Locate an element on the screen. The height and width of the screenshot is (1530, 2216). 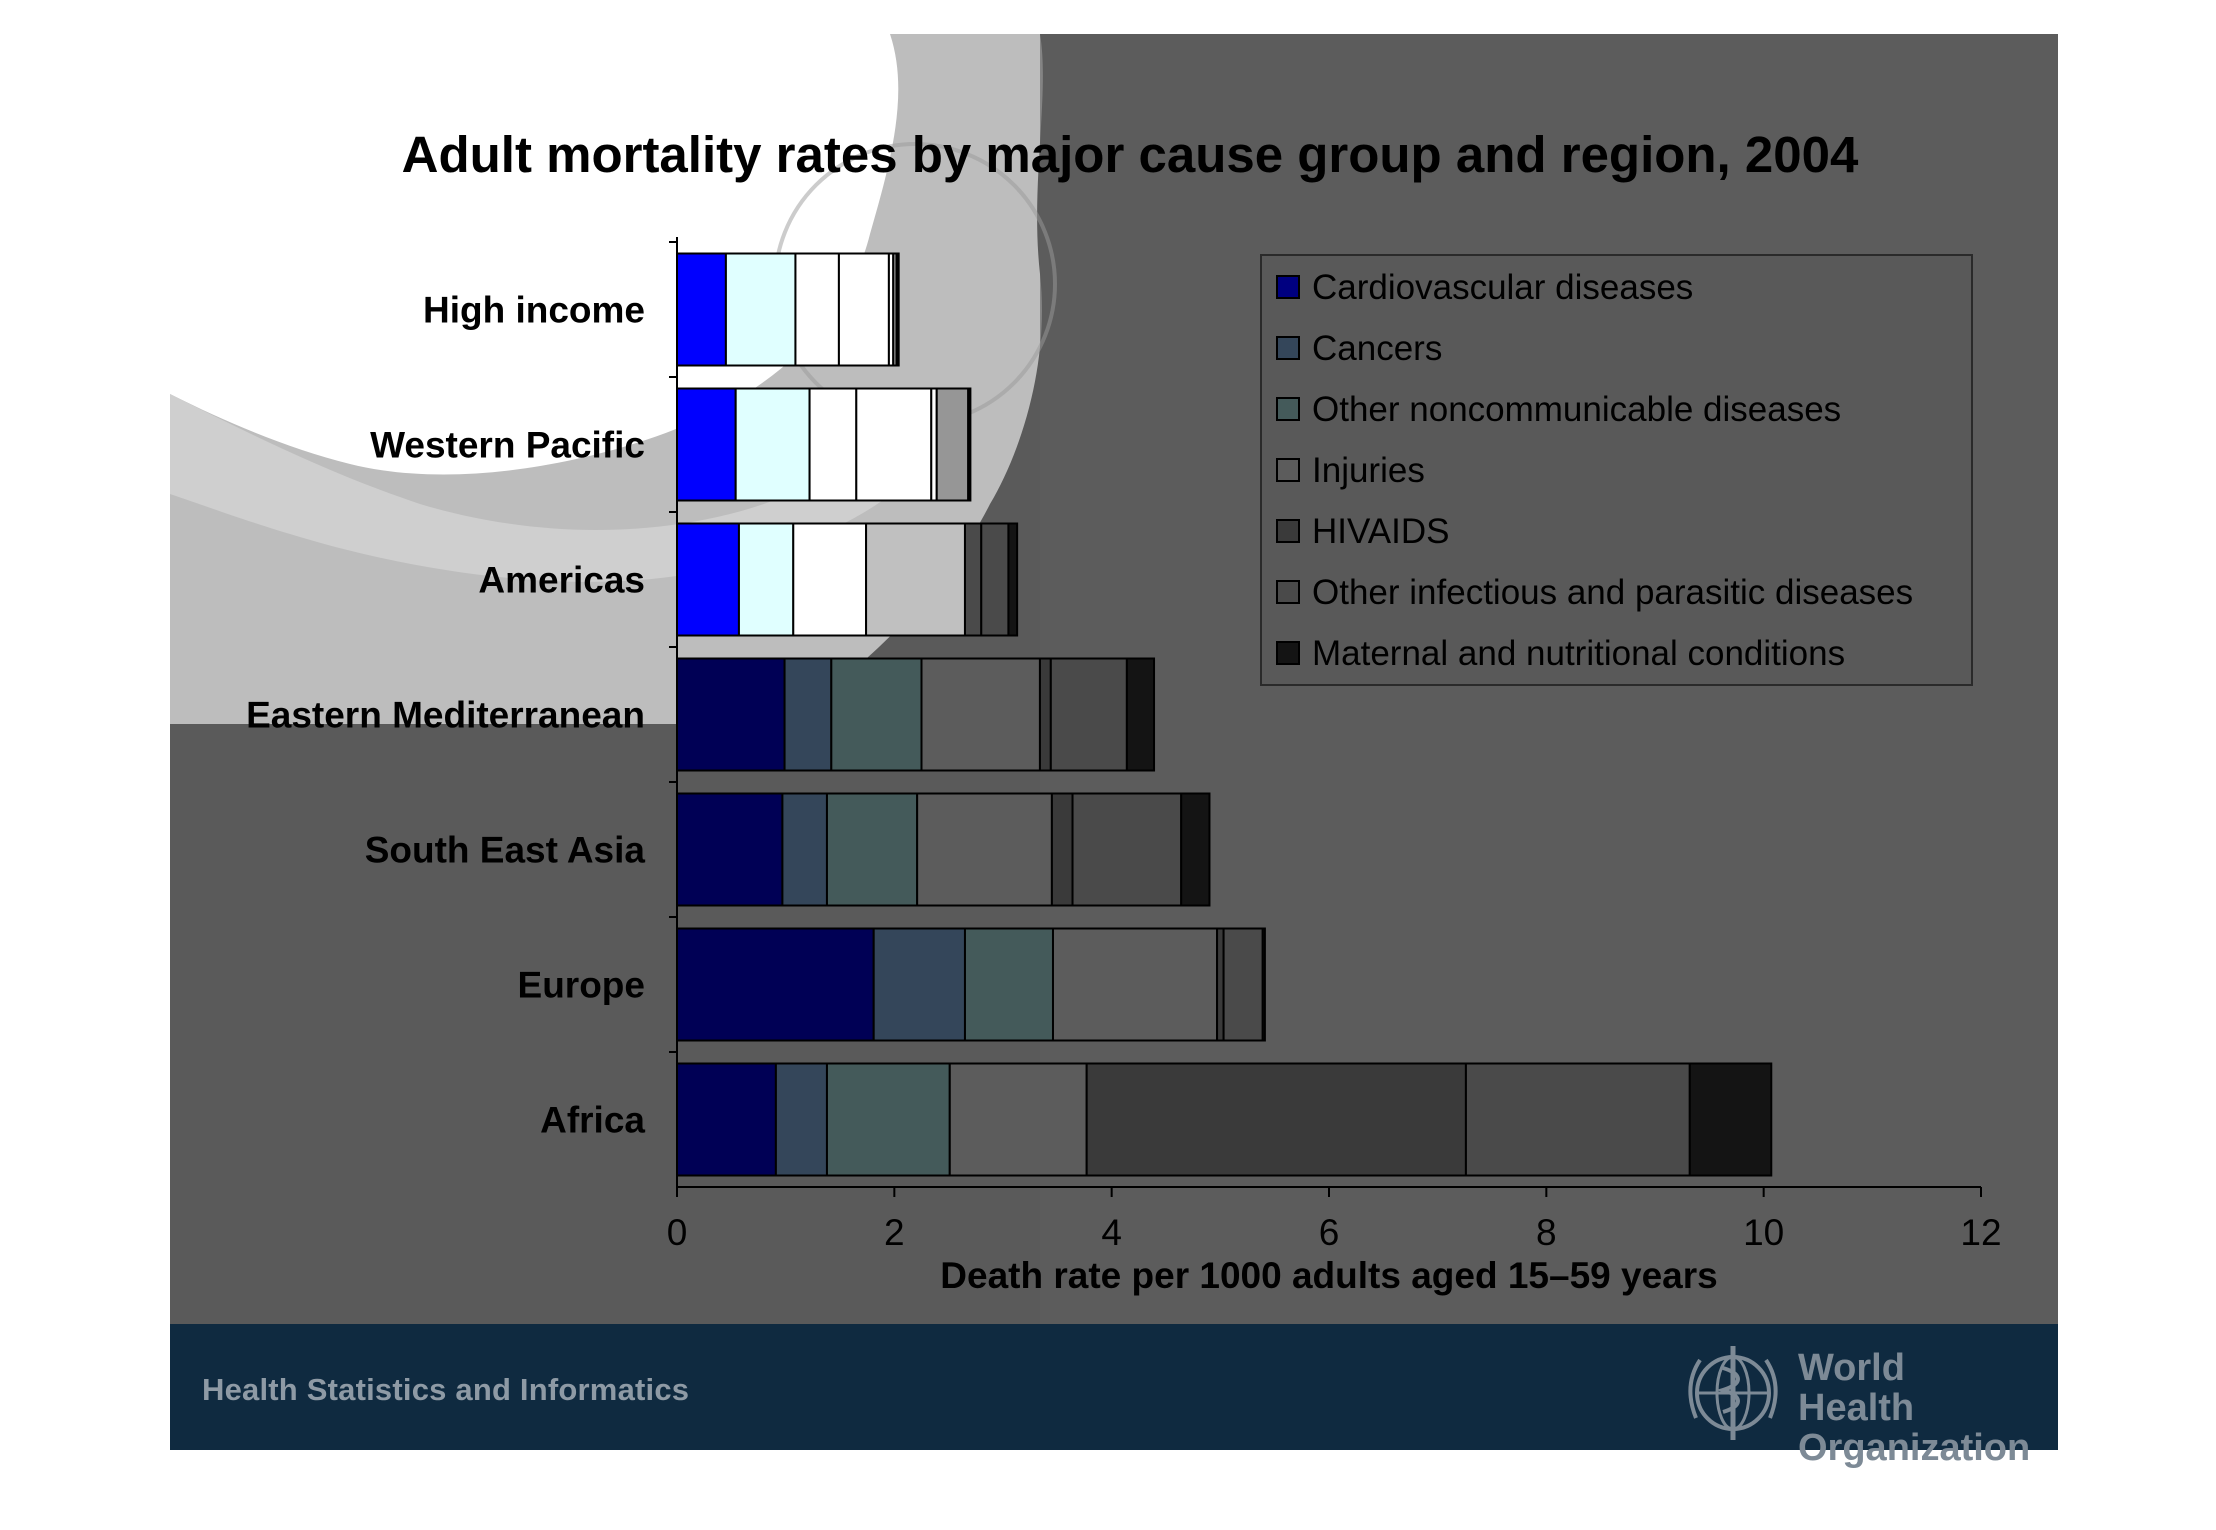
legend-label: Other infectious and parasitic diseases is located at coordinates (1612, 592).